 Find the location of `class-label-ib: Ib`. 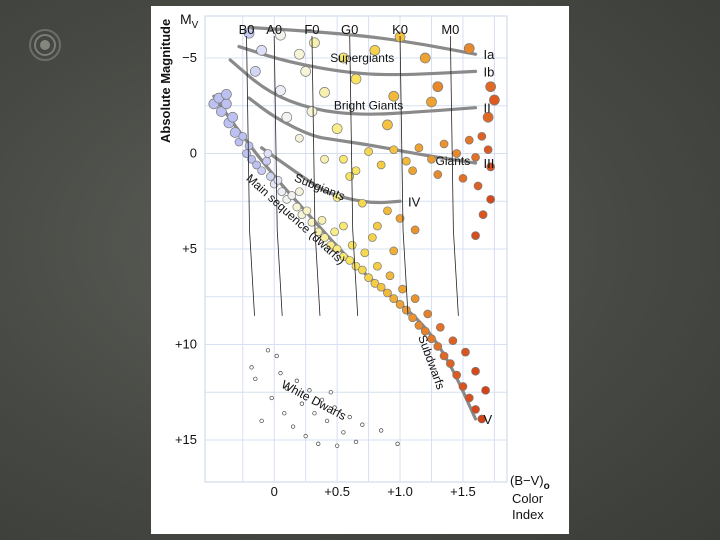

class-label-ib: Ib is located at coordinates (489, 71).